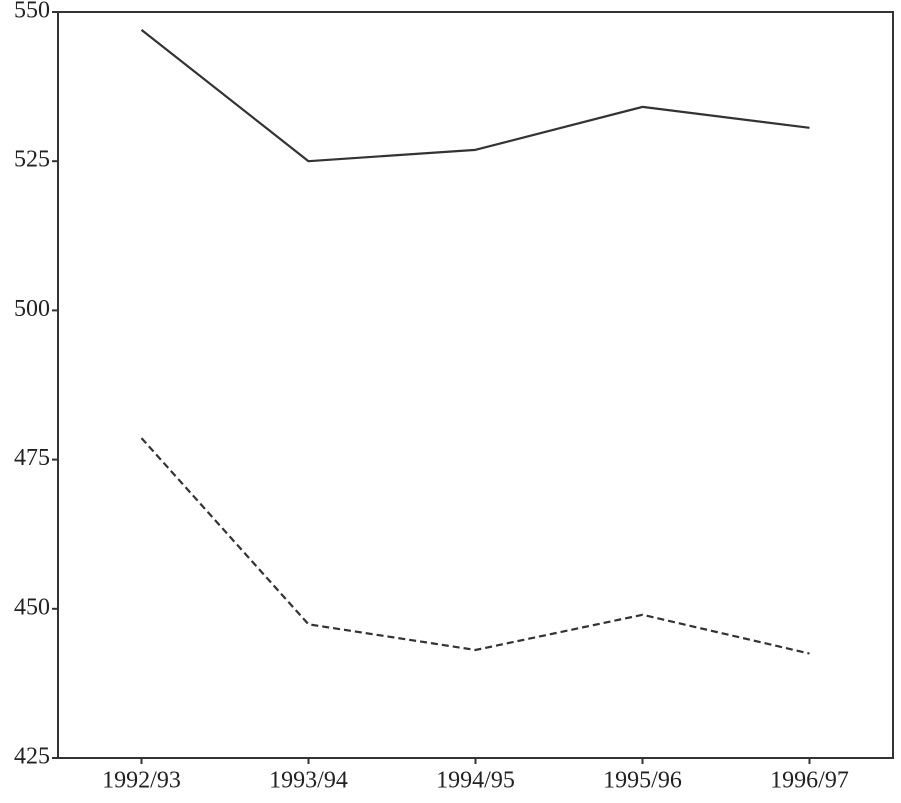 The height and width of the screenshot is (803, 901). Describe the element at coordinates (809, 781) in the screenshot. I see `x-tick-label: 1996/97` at that location.